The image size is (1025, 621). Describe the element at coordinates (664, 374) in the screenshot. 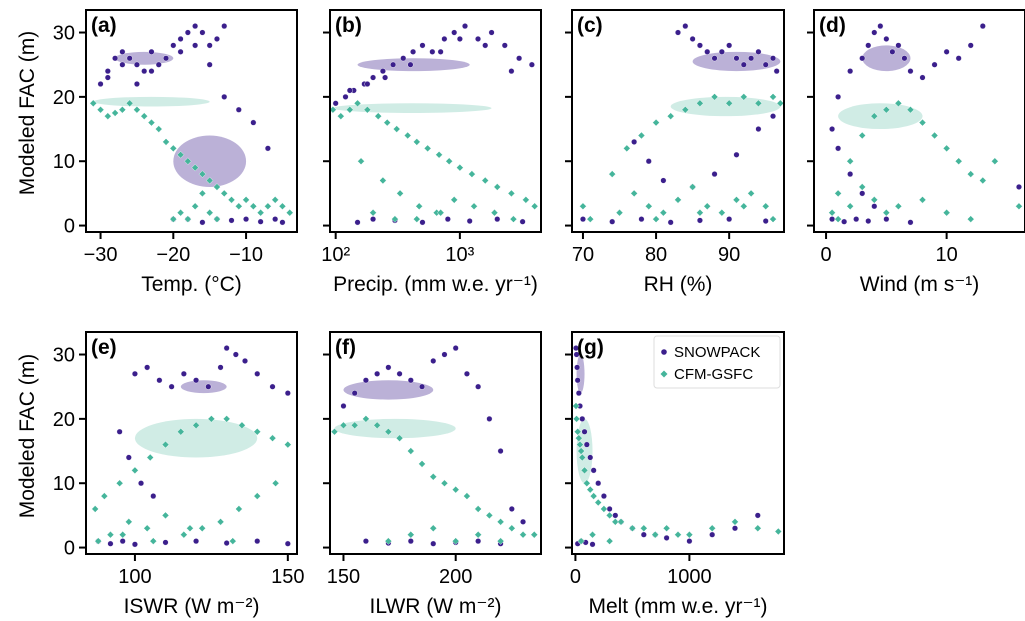

I see `legend-cfm-marker` at that location.